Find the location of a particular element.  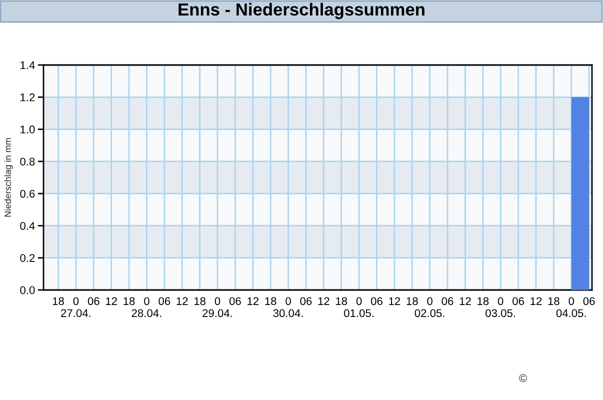

y-tick-label: 0.4 is located at coordinates (27, 226).